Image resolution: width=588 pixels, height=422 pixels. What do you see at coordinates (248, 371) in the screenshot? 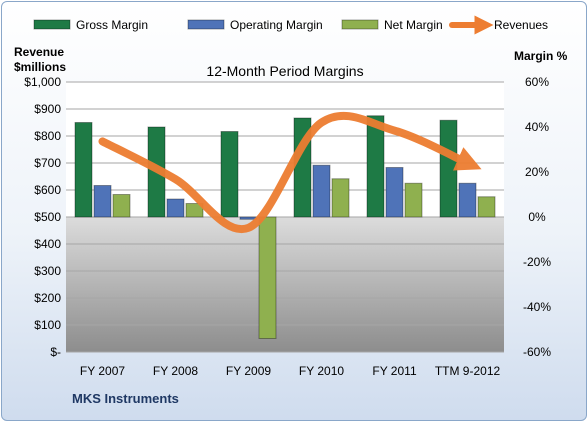
I see `category-label: FY 2009` at bounding box center [248, 371].